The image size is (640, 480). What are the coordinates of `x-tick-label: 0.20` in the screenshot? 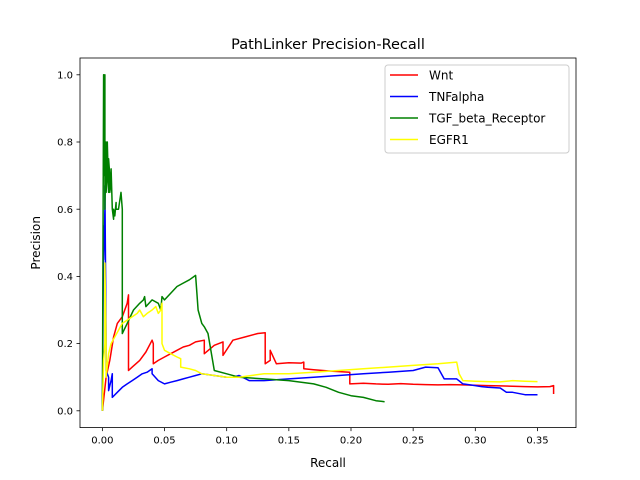 It's located at (351, 441).